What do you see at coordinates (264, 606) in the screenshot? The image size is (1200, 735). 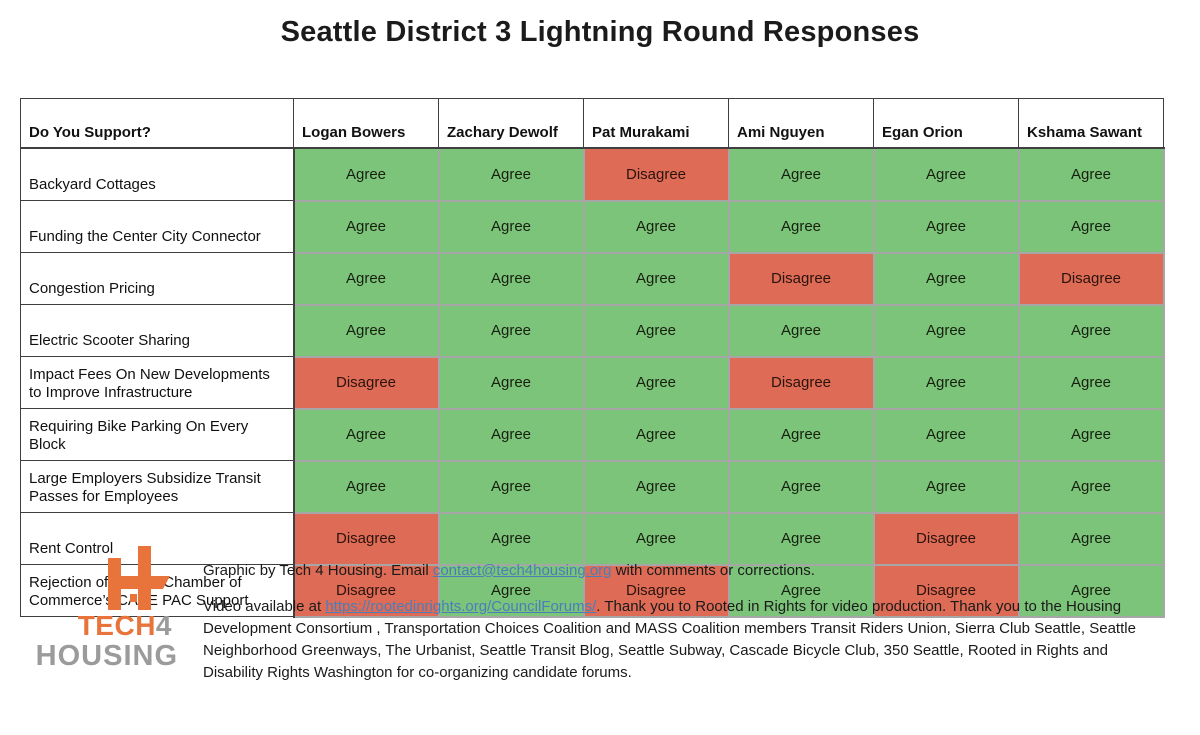 I see `credits-prefix: Video available at` at bounding box center [264, 606].